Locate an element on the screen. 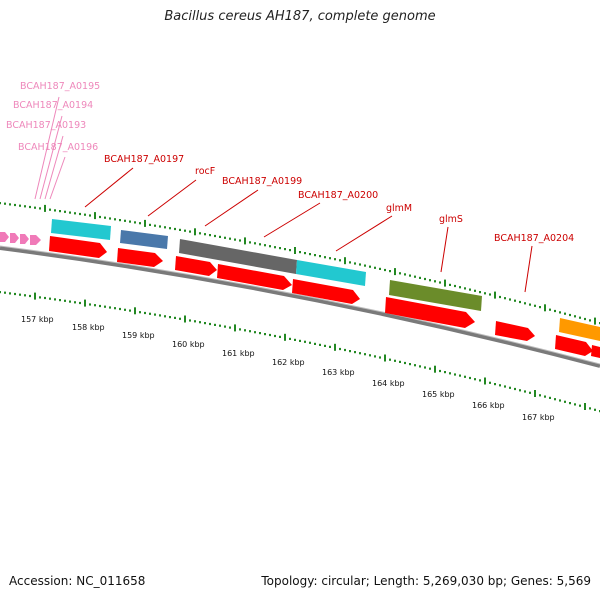  gene-BCAH187_A0196 is located at coordinates (35, 240).